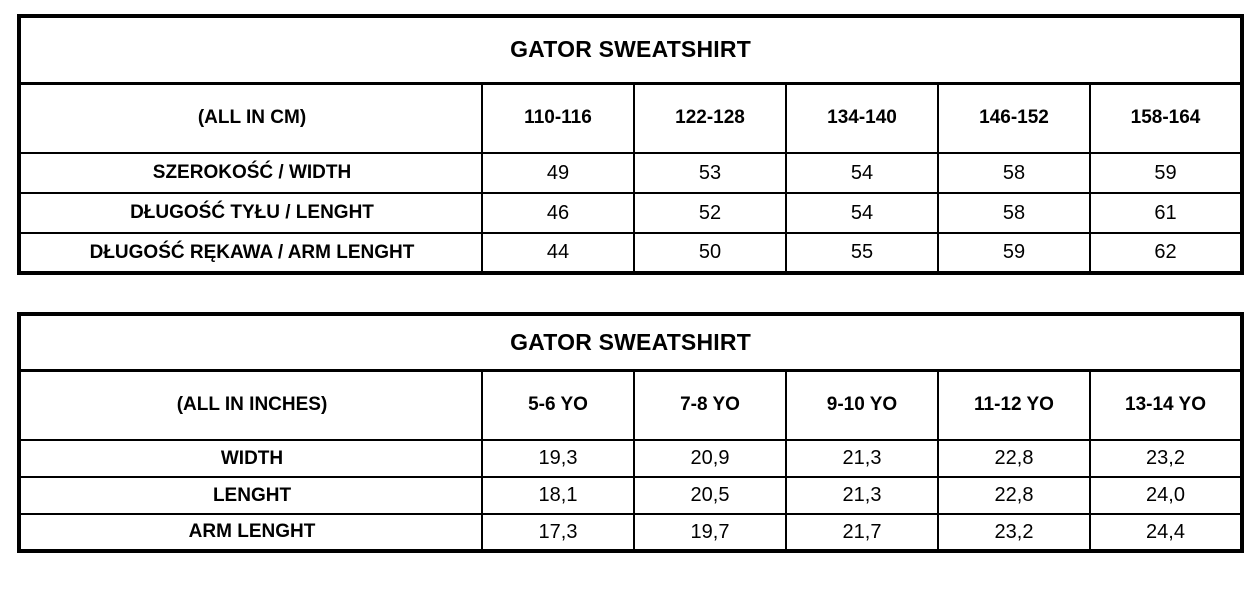 The width and height of the screenshot is (1256, 602). Describe the element at coordinates (558, 458) in the screenshot. I see `size-value: 19,3` at that location.